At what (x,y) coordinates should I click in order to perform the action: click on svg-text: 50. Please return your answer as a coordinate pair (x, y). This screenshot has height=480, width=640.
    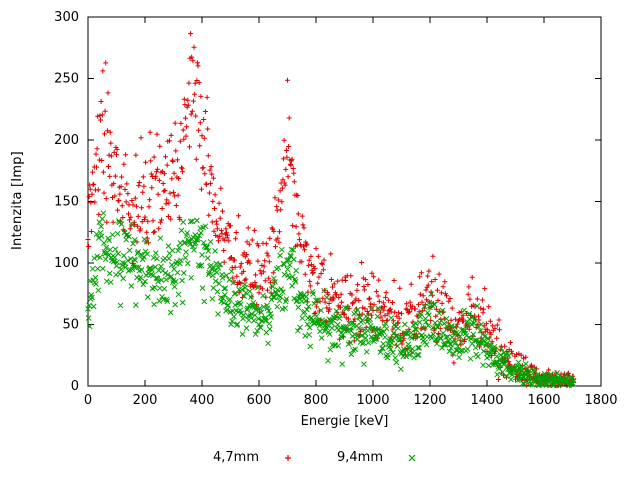
    Looking at the image, I should click on (70, 325).